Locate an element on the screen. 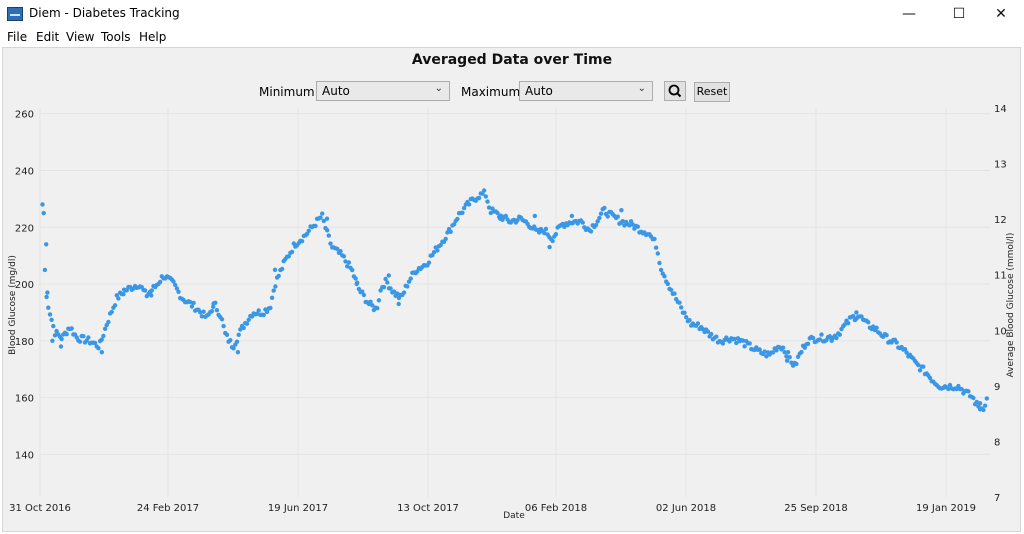  window-title: Diem - Diabetes Tracking is located at coordinates (104, 13).